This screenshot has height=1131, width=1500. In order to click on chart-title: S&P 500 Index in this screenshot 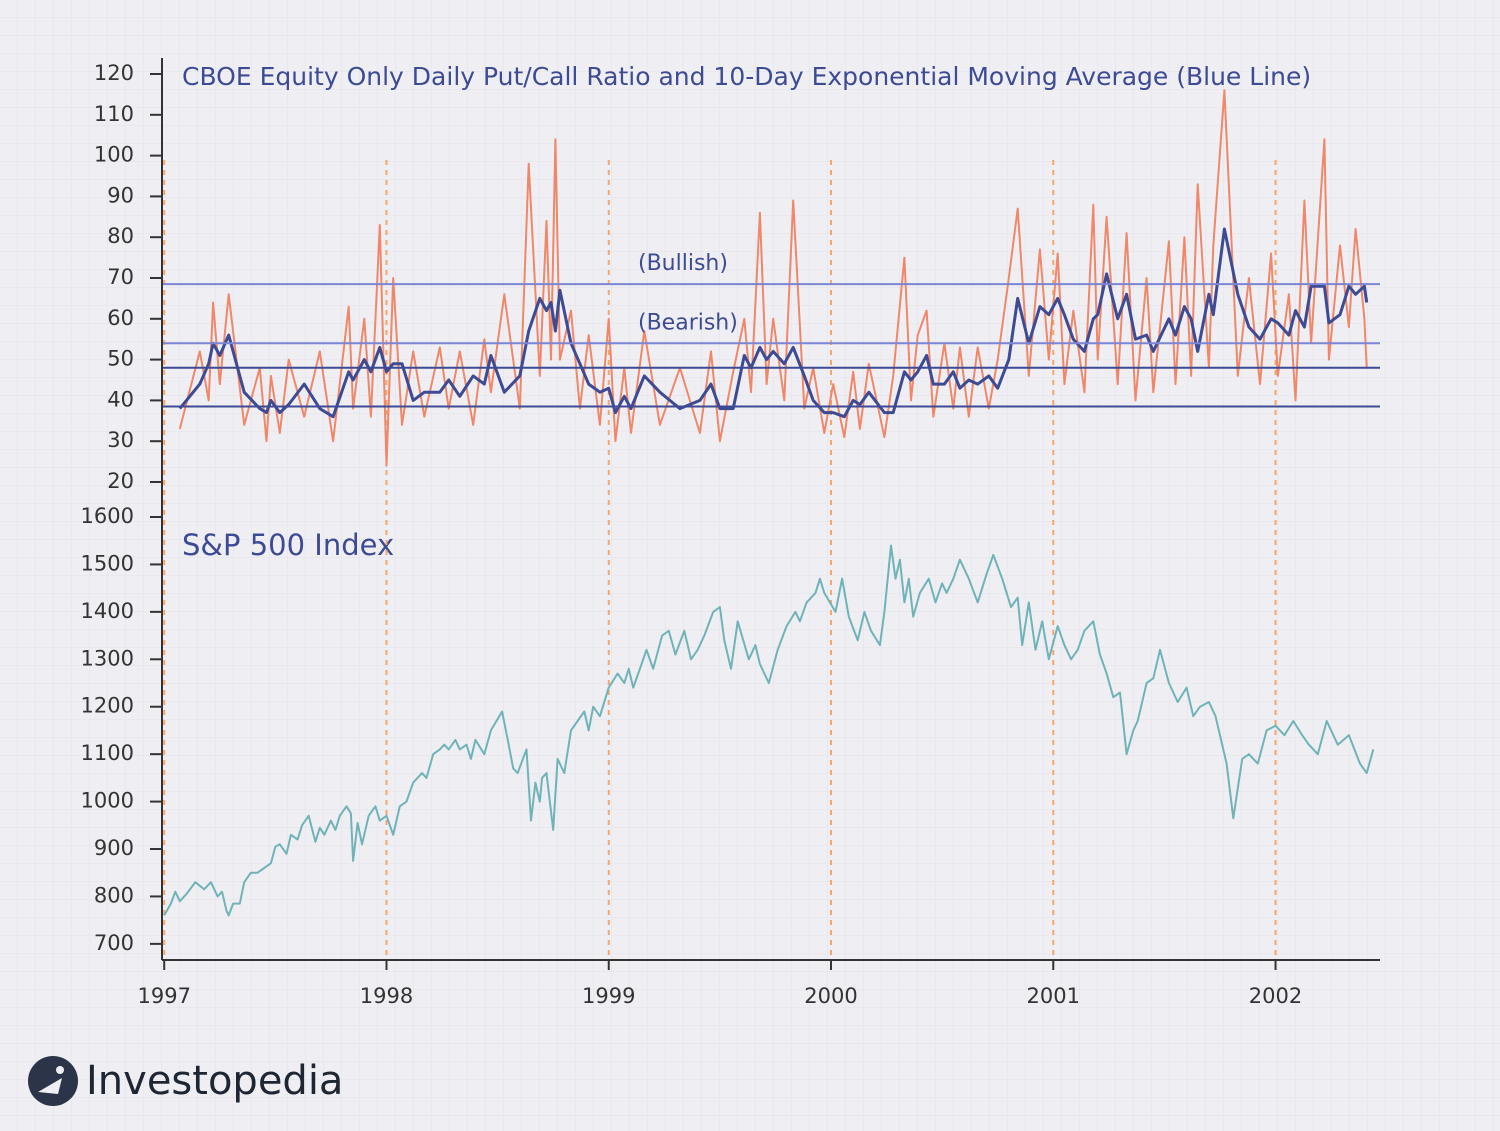, I will do `click(288, 545)`.